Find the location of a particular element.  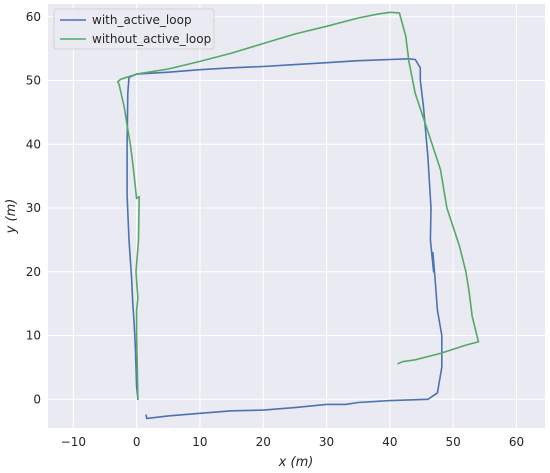

legend-label-without-active-loop: without_active_loop is located at coordinates (151, 39).